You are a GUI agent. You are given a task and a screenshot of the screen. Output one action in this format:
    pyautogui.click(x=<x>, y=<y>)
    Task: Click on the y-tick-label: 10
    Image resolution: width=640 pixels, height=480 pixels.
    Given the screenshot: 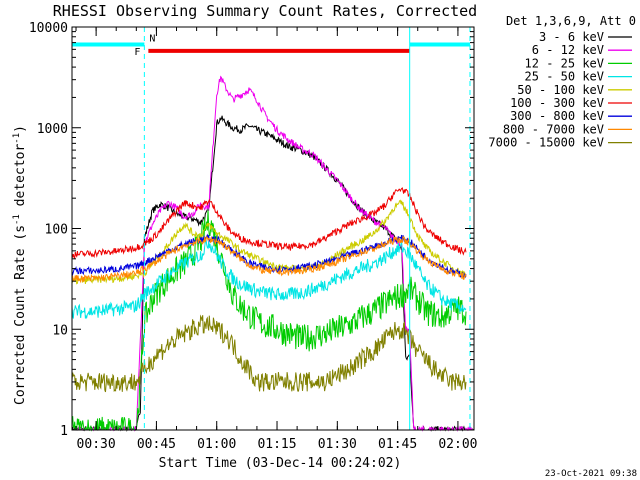 What is the action you would take?
    pyautogui.click(x=60, y=330)
    